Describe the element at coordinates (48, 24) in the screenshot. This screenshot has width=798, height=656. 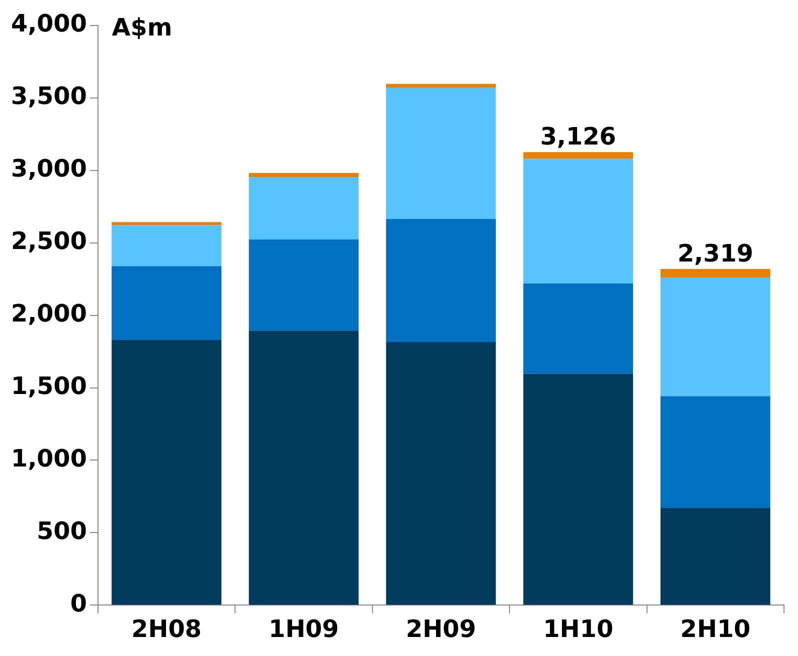
I see `y-tick-label: 4,000` at that location.